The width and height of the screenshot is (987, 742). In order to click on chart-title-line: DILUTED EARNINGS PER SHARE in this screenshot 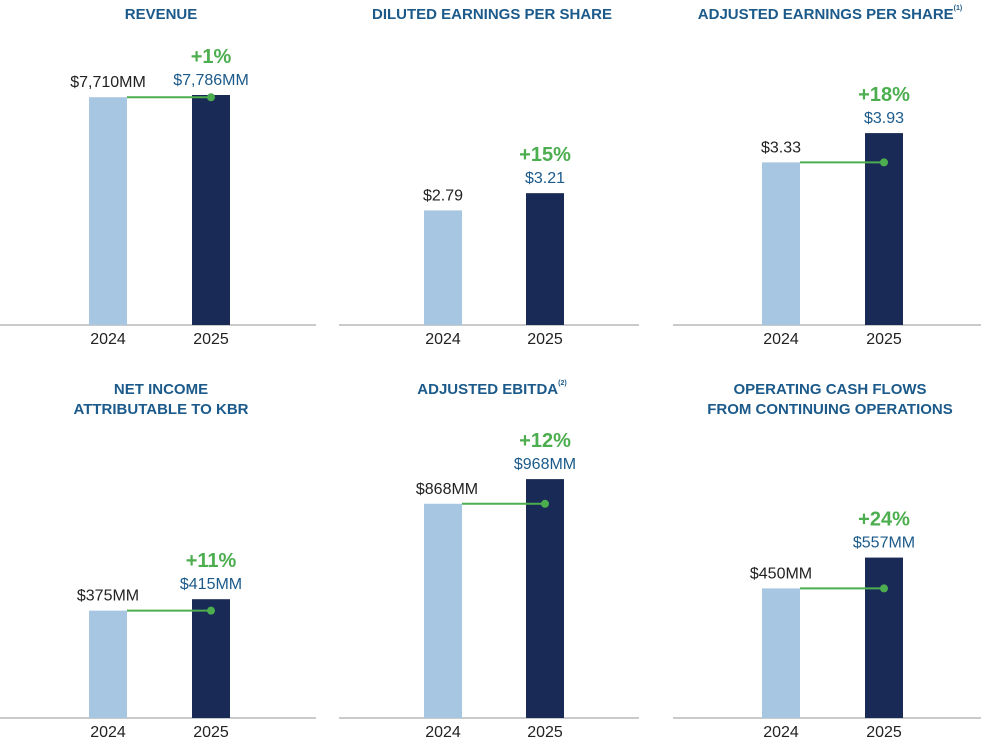, I will do `click(492, 14)`.